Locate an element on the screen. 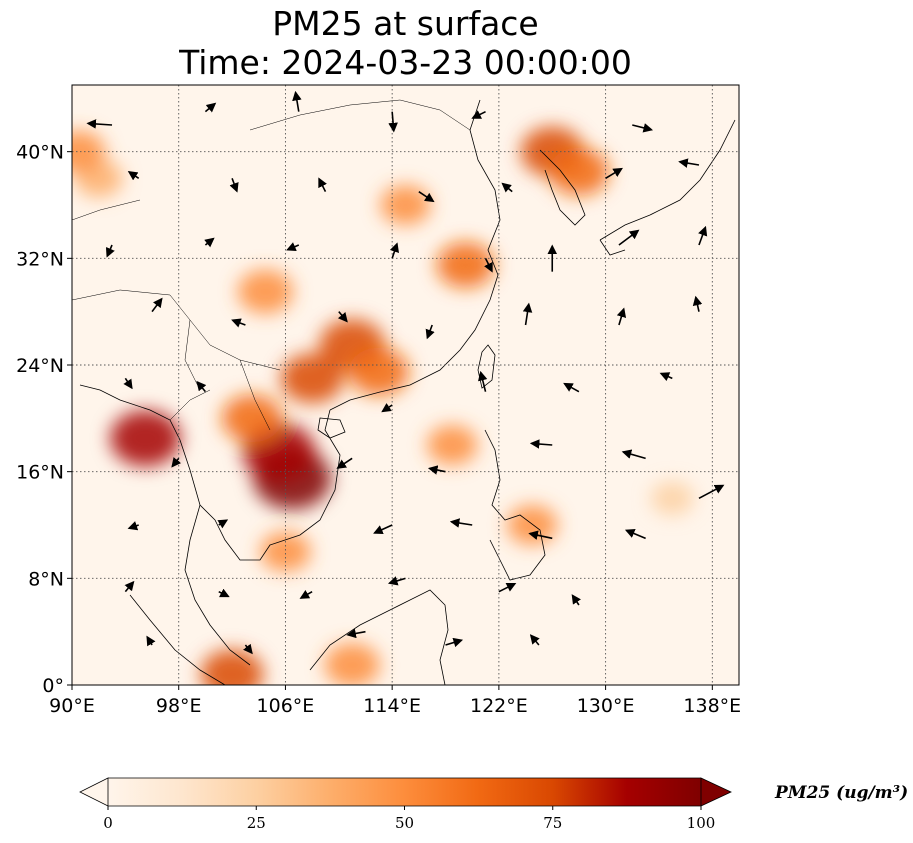 This screenshot has width=913, height=843. coastline-indochina is located at coordinates (210, 472).